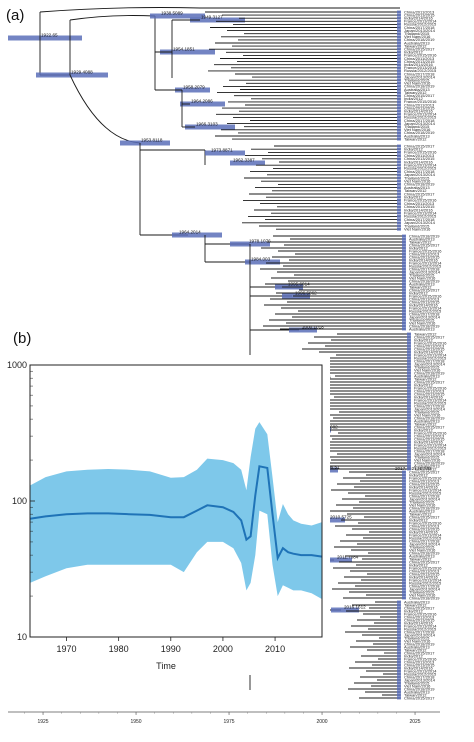  Describe the element at coordinates (49, 35) in the screenshot. I see `node-age-label: 1922.65` at that location.